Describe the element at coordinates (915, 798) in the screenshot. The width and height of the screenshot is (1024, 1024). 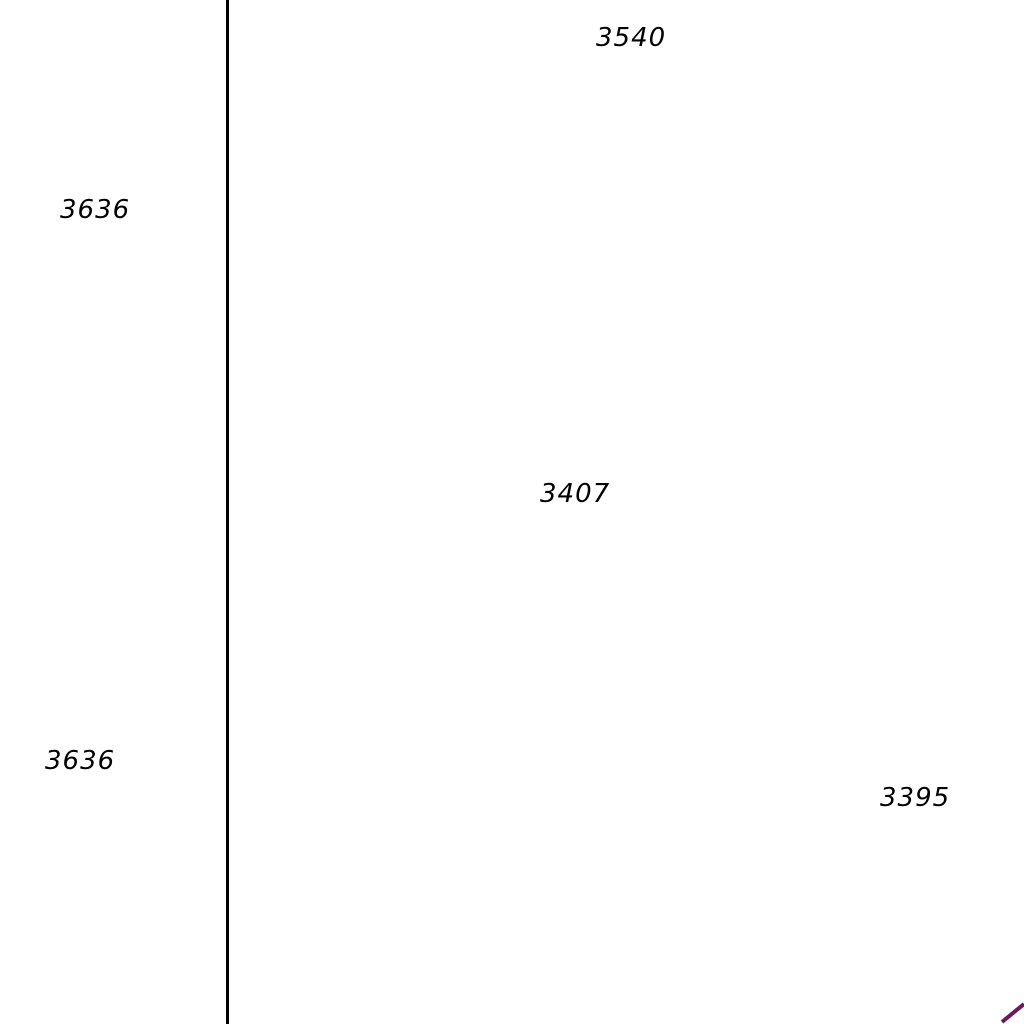
I see `parcel-number-label: 3395` at that location.